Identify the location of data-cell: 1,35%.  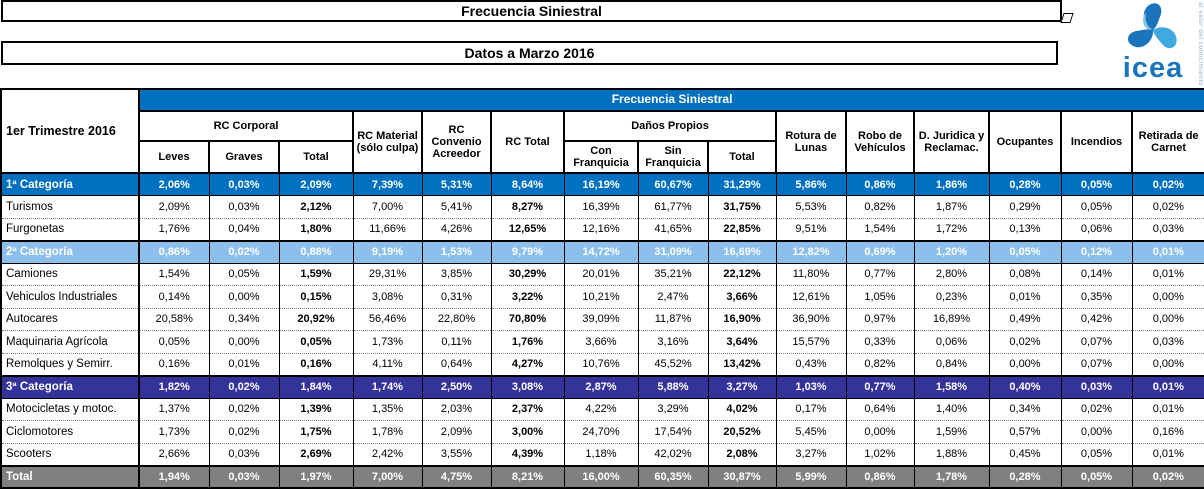
(387, 409).